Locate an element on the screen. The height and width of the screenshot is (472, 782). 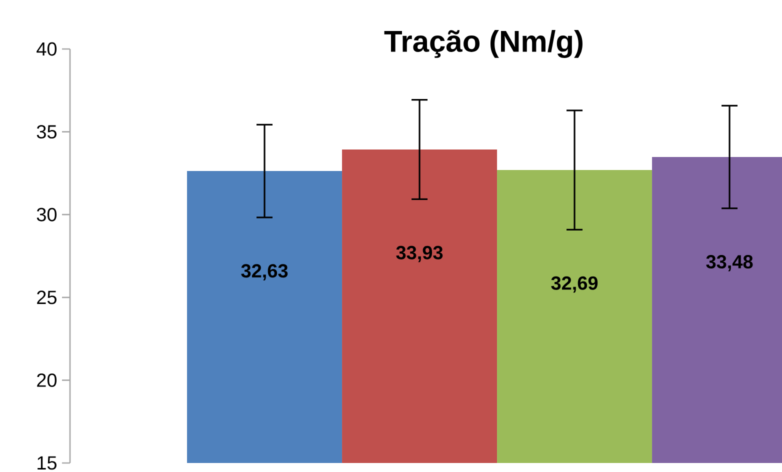
y-tick-label: 25 is located at coordinates (46, 297).